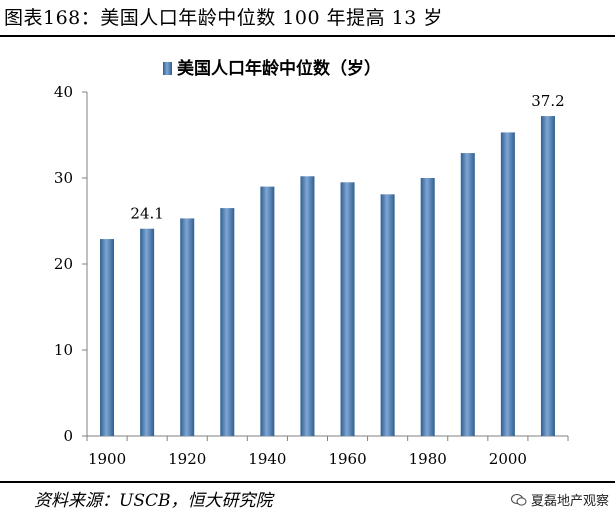 The width and height of the screenshot is (615, 520). What do you see at coordinates (63, 178) in the screenshot?
I see `y-tick-label: 30` at bounding box center [63, 178].